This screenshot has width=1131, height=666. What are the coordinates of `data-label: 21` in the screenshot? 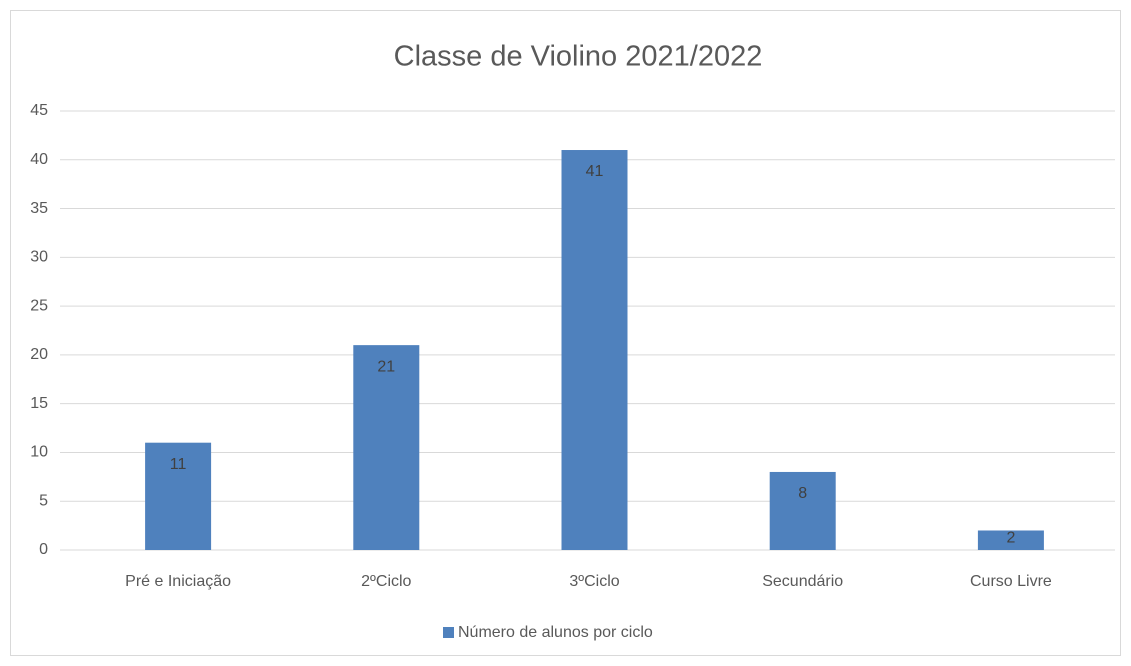 It's located at (386, 366).